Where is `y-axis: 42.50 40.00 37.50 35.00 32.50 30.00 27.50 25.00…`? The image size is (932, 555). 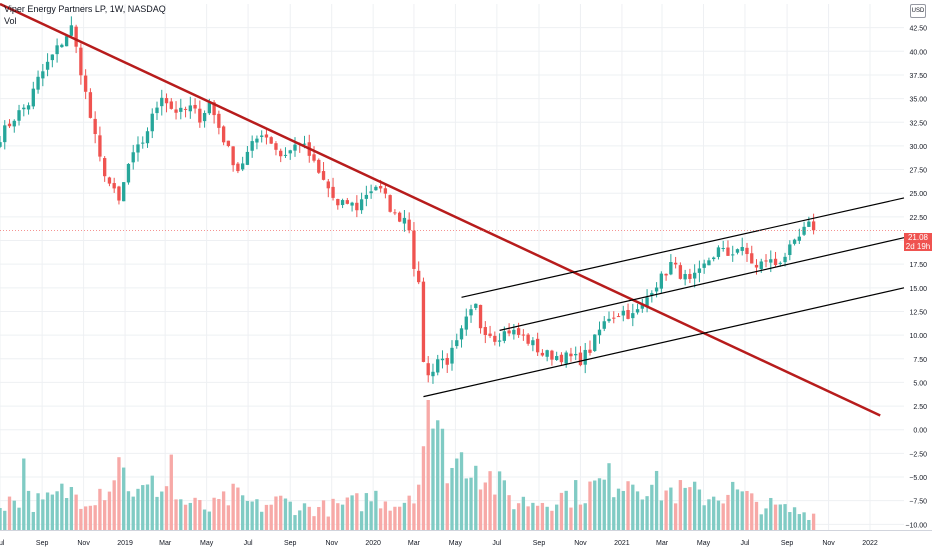
y-axis: 42.50 40.00 37.50 35.00 32.50 30.00 27.50 25.00… is located at coordinates (916, 278).